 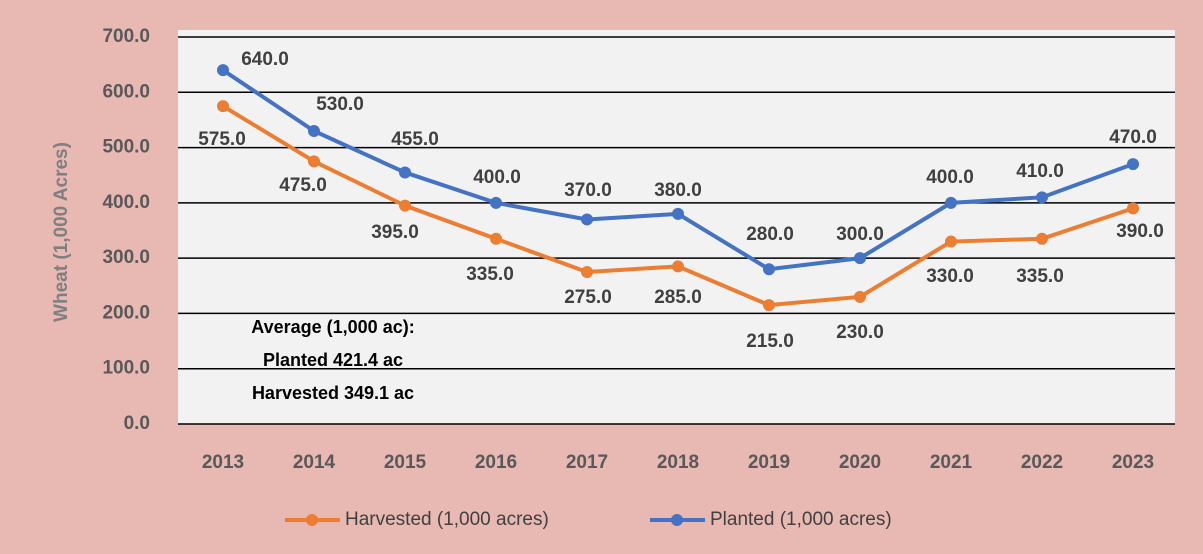 I want to click on data-label: 530.0, so click(x=340, y=104).